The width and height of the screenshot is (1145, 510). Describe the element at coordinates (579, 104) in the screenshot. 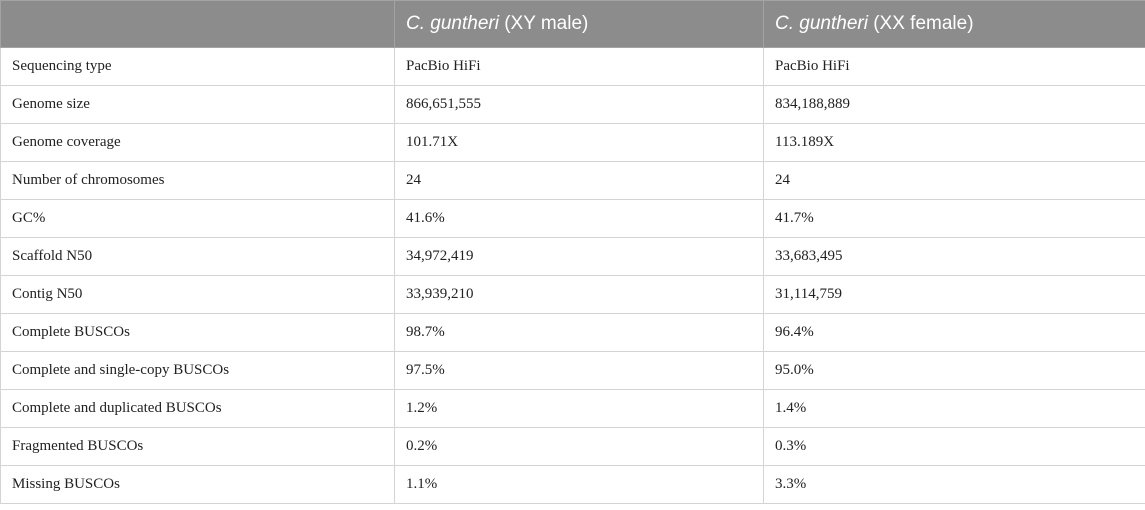

I see `male-value: 866,651,555` at that location.